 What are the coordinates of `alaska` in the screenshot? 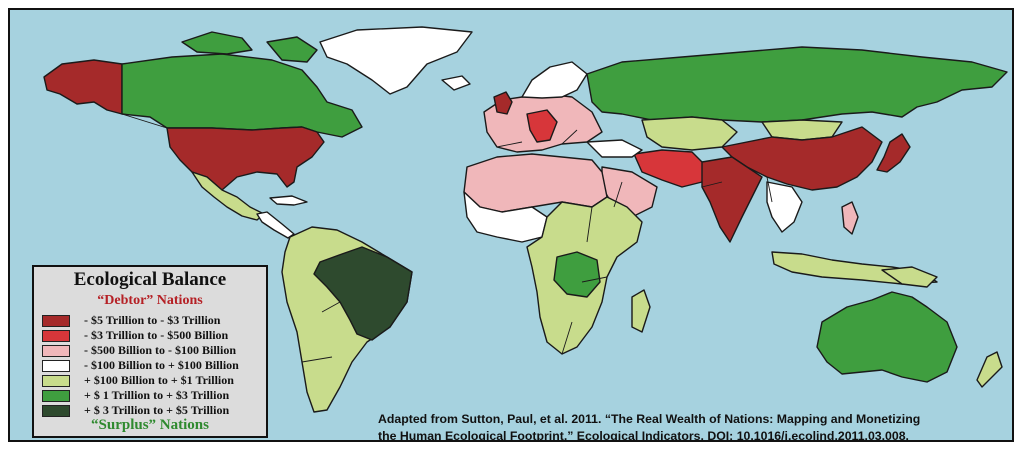 It's located at (83, 87).